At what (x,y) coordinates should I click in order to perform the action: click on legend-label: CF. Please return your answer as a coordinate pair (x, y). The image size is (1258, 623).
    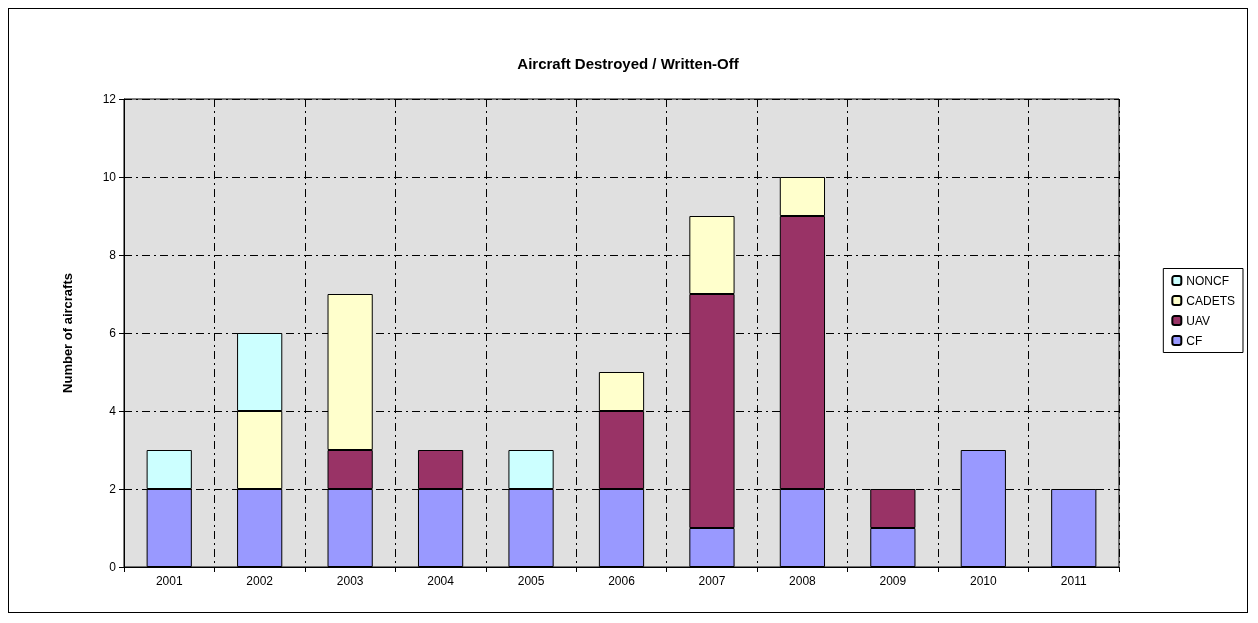
    Looking at the image, I should click on (1194, 340).